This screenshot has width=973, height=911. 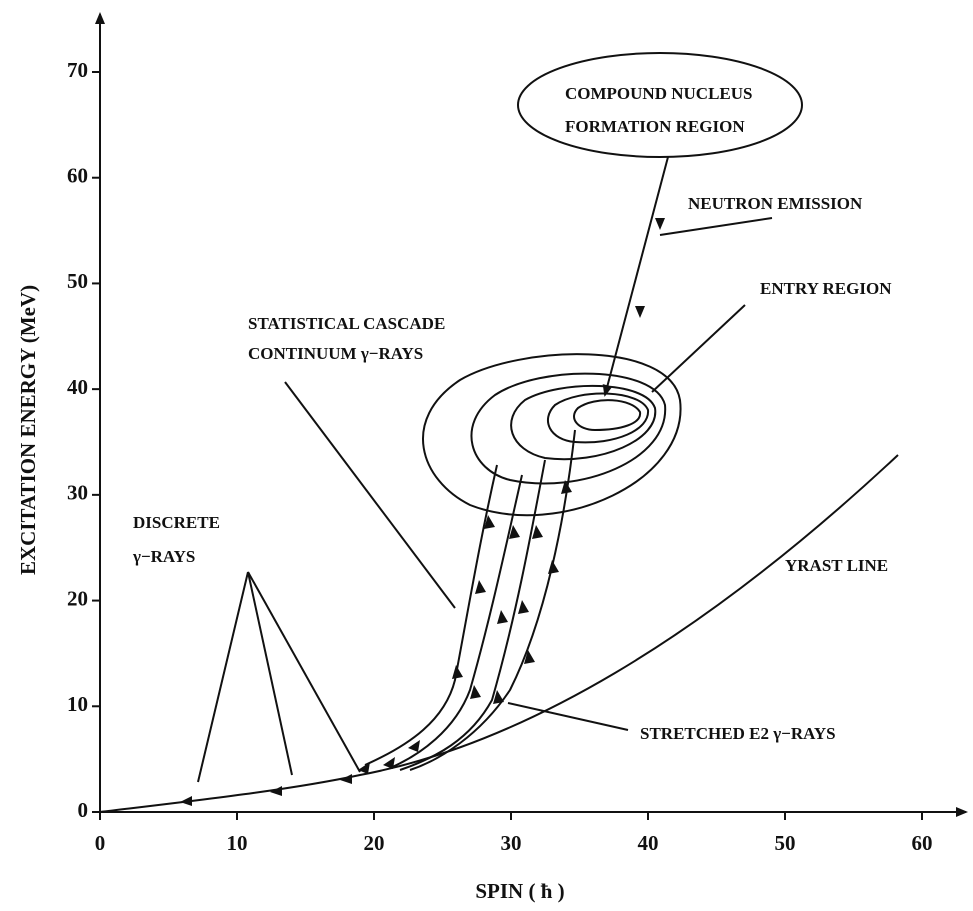 I want to click on entry-region, so click(x=552, y=435).